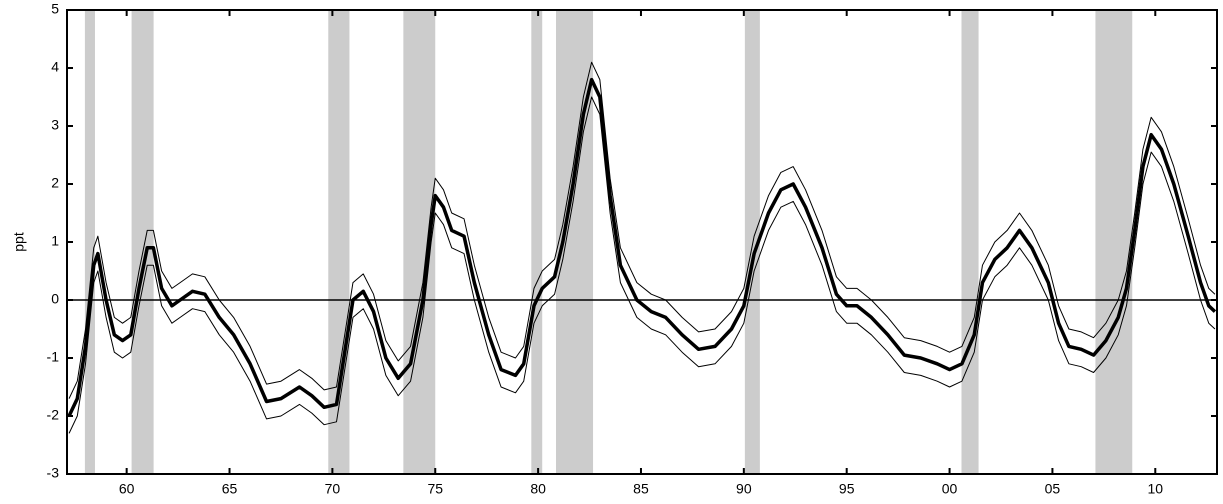 This screenshot has height=504, width=1223. I want to click on x-tick-label: 85, so click(641, 489).